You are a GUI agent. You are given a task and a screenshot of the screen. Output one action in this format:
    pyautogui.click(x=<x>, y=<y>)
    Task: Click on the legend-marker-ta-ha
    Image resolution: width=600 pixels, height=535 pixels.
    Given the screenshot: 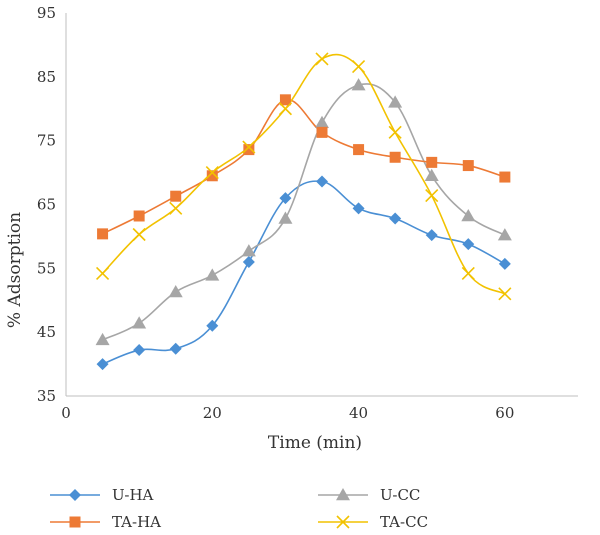 What is the action you would take?
    pyautogui.click(x=75, y=522)
    